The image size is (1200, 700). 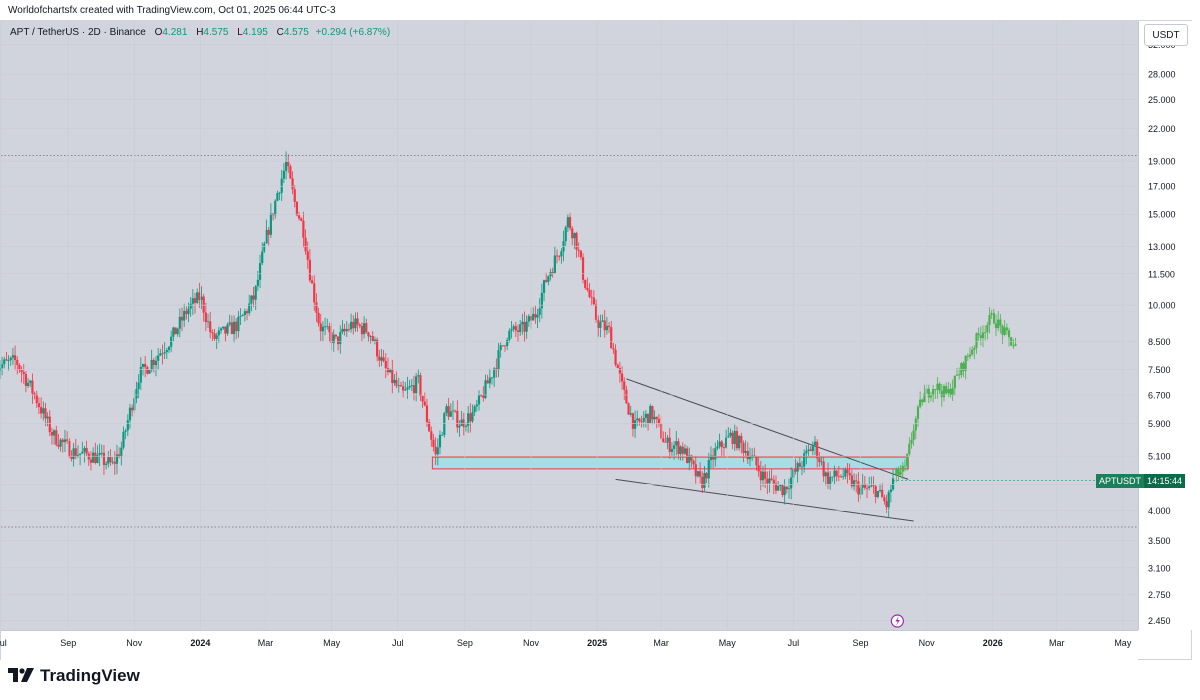 I want to click on low-label: L, so click(x=240, y=32).